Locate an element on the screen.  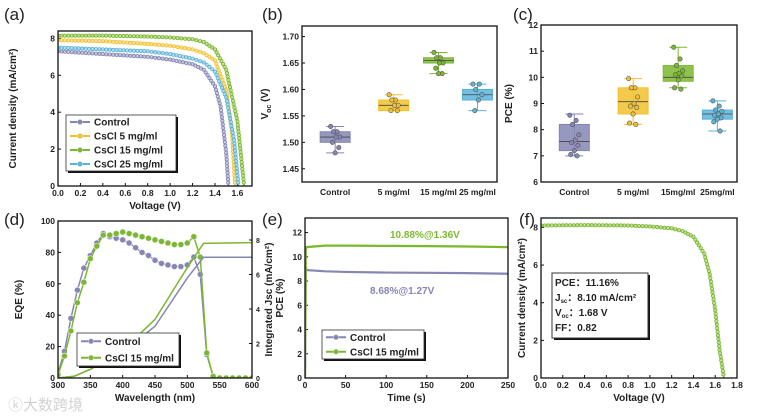
y-tick-label: 80 is located at coordinates (51, 252).